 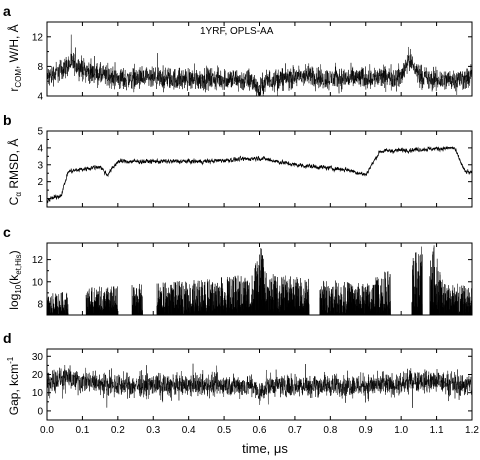 What do you see at coordinates (437, 430) in the screenshot?
I see `x-tick-label: 1.1` at bounding box center [437, 430].